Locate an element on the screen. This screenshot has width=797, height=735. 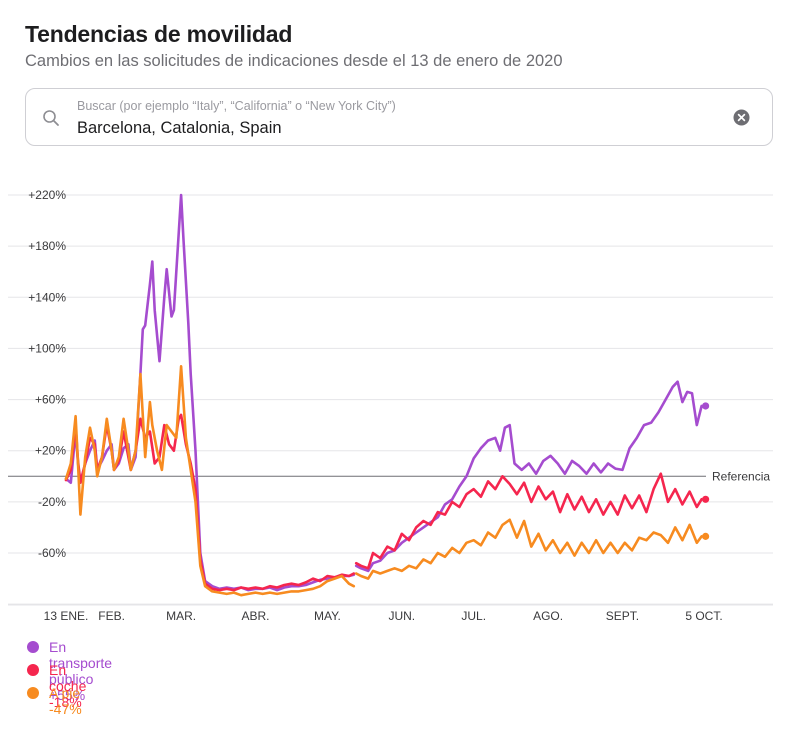
search-icon is located at coordinates (51, 118).